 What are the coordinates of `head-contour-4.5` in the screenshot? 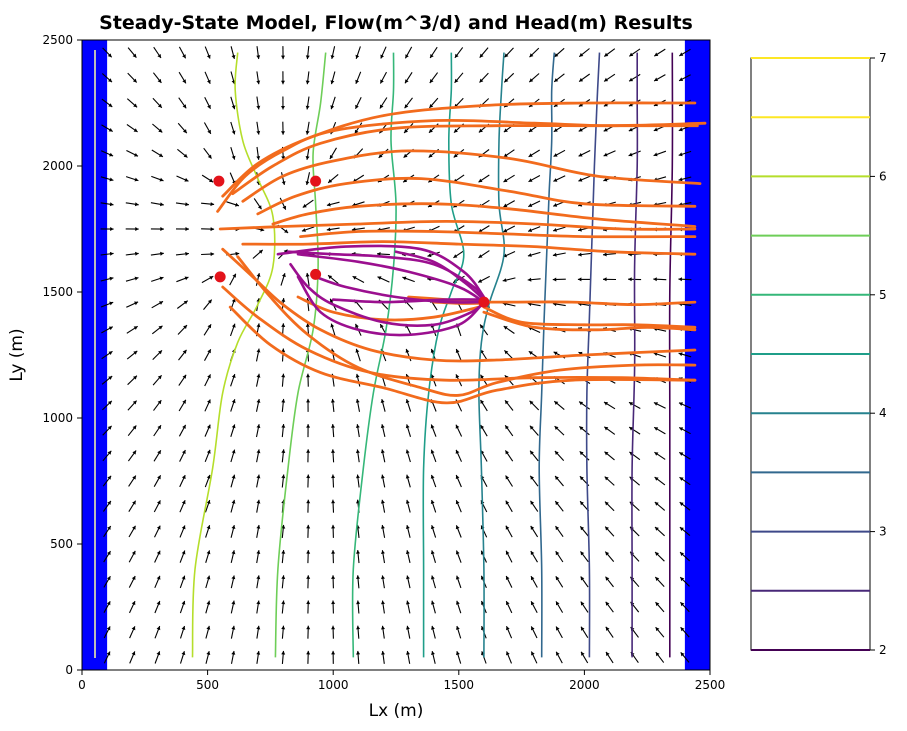 It's located at (492, 355).